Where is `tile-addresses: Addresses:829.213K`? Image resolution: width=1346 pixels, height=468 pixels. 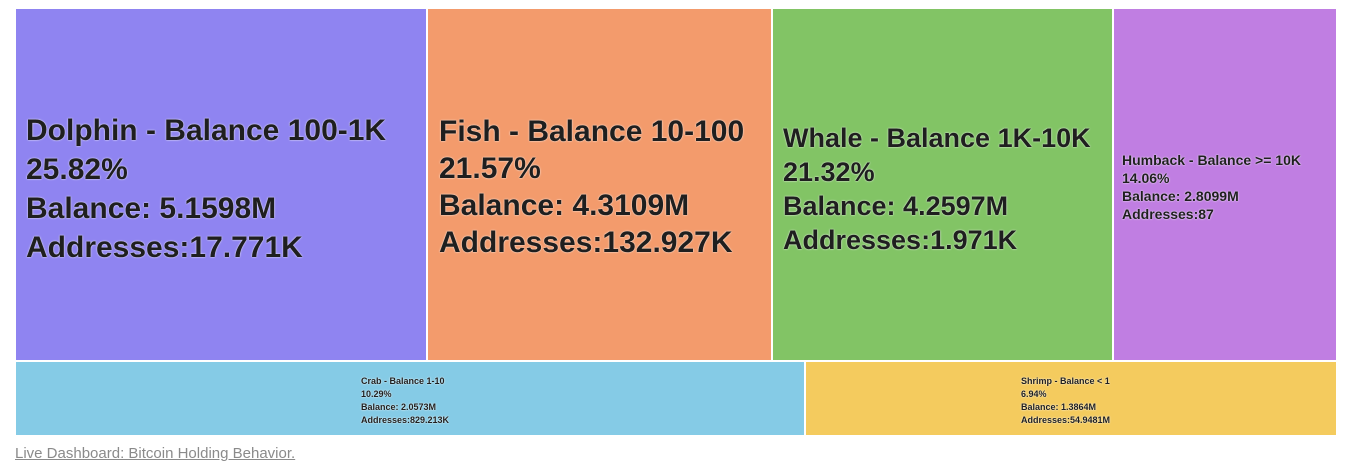
tile-addresses: Addresses:829.213K is located at coordinates (405, 420).